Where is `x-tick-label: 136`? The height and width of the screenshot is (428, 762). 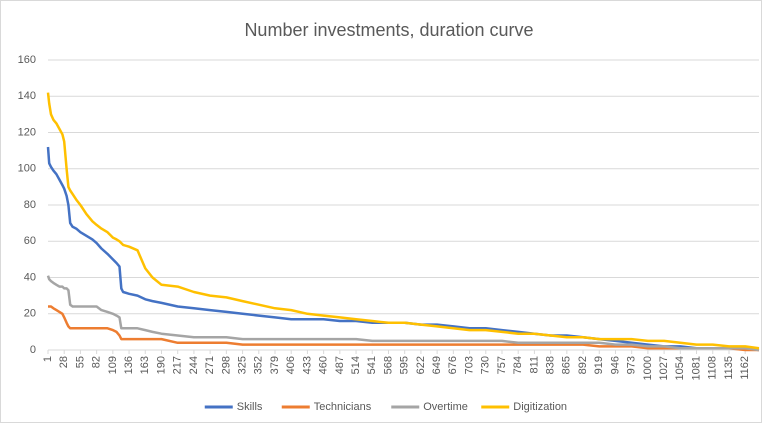
x-tick-label: 136 is located at coordinates (129, 365).